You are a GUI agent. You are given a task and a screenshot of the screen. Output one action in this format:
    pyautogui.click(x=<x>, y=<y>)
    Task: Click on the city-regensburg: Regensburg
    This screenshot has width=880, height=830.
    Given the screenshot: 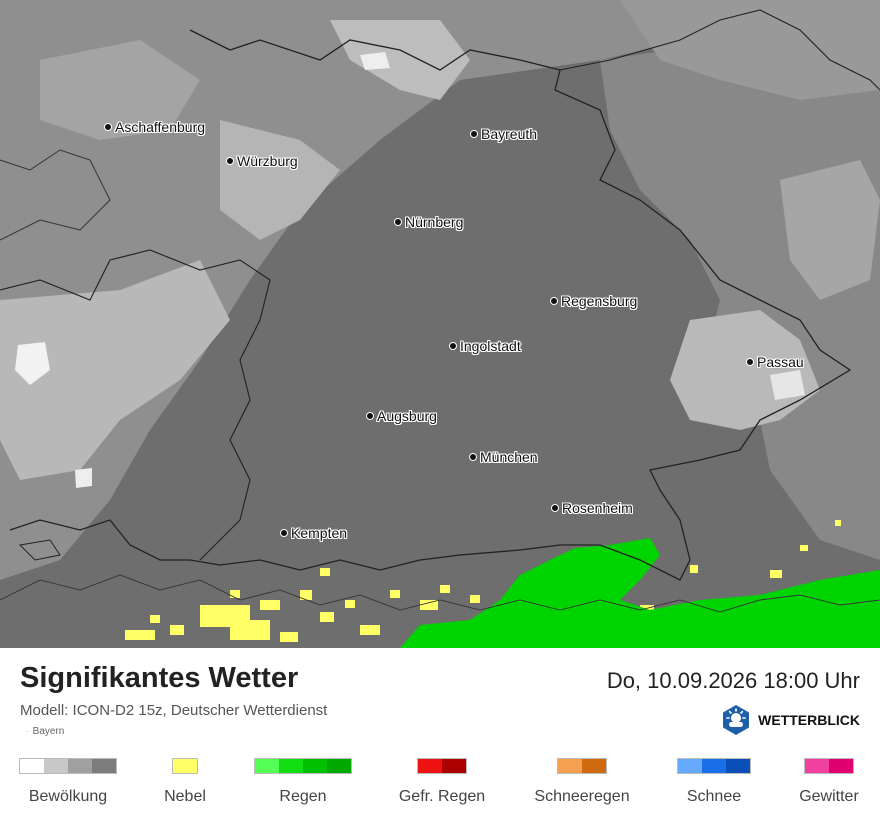 What is the action you would take?
    pyautogui.click(x=593, y=301)
    